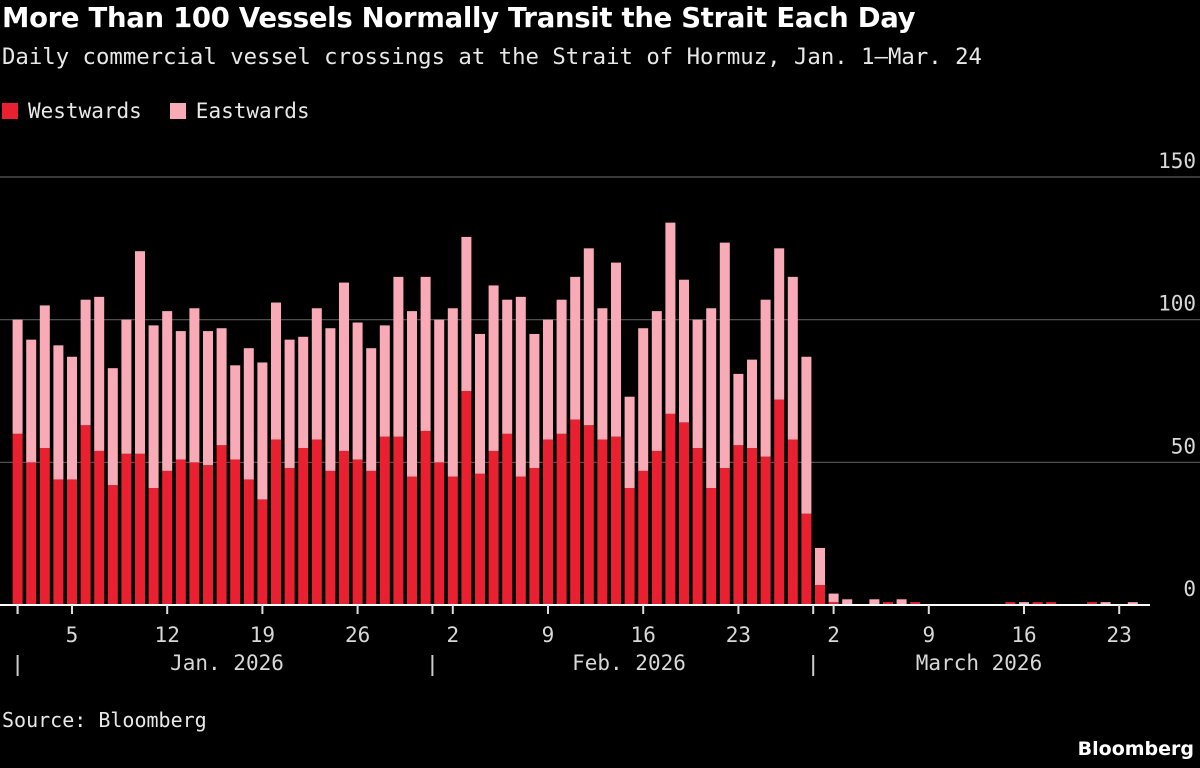 The image size is (1200, 768). I want to click on x-tick-label: 5, so click(72, 635).